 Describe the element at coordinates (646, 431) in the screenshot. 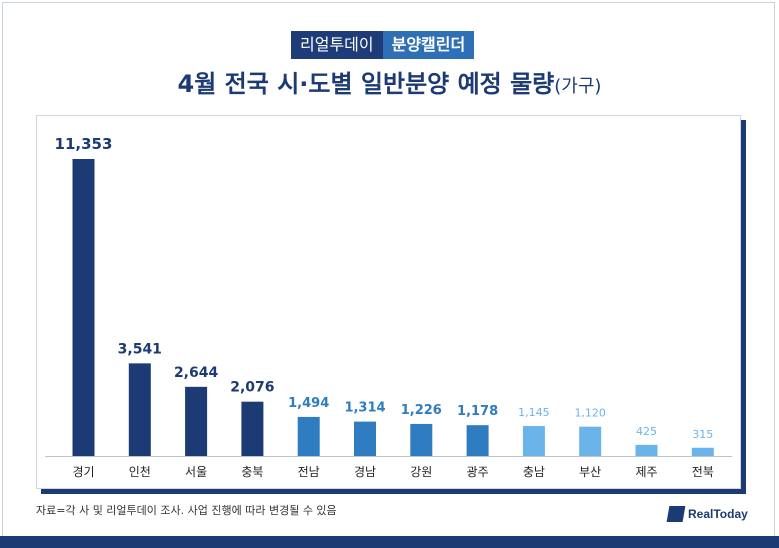

I see `bar-value-label-10: 425` at that location.